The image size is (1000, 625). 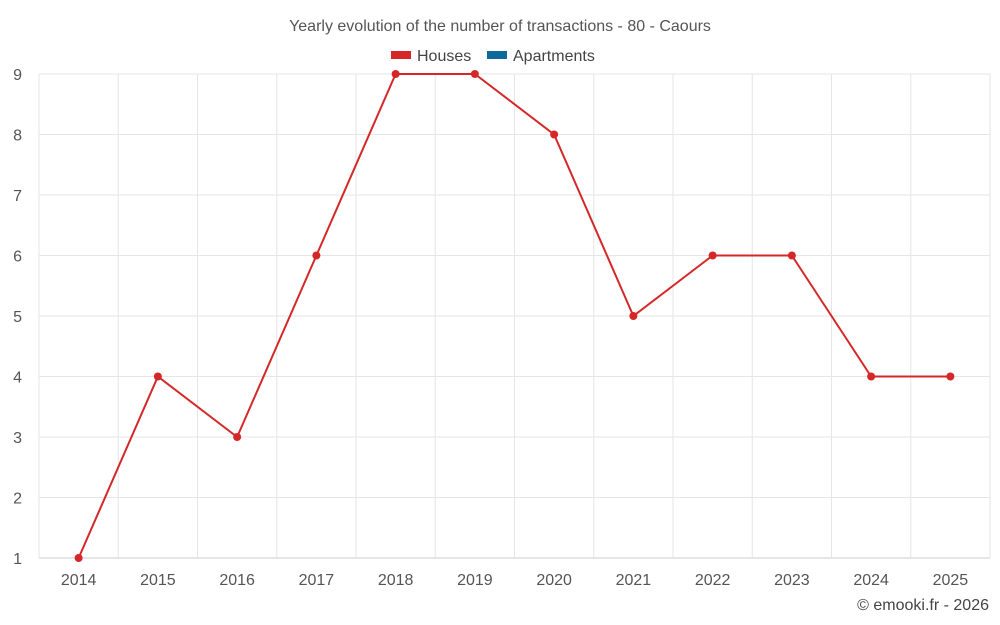 I want to click on x-tick-label: 2018, so click(x=396, y=580).